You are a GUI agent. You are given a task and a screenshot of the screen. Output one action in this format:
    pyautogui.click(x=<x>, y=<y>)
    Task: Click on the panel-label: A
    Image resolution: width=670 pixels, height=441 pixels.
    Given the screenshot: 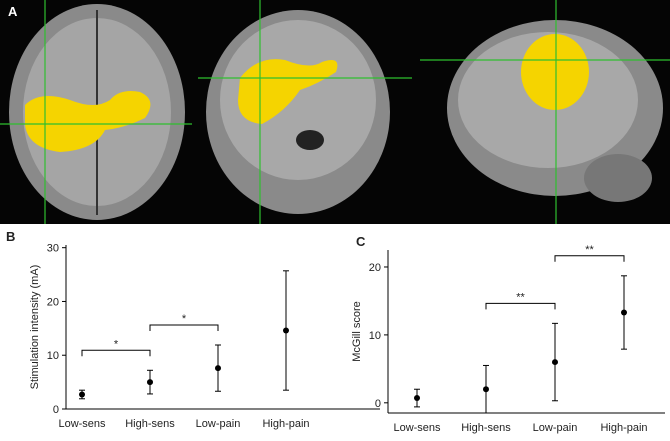 What is the action you would take?
    pyautogui.click(x=13, y=11)
    